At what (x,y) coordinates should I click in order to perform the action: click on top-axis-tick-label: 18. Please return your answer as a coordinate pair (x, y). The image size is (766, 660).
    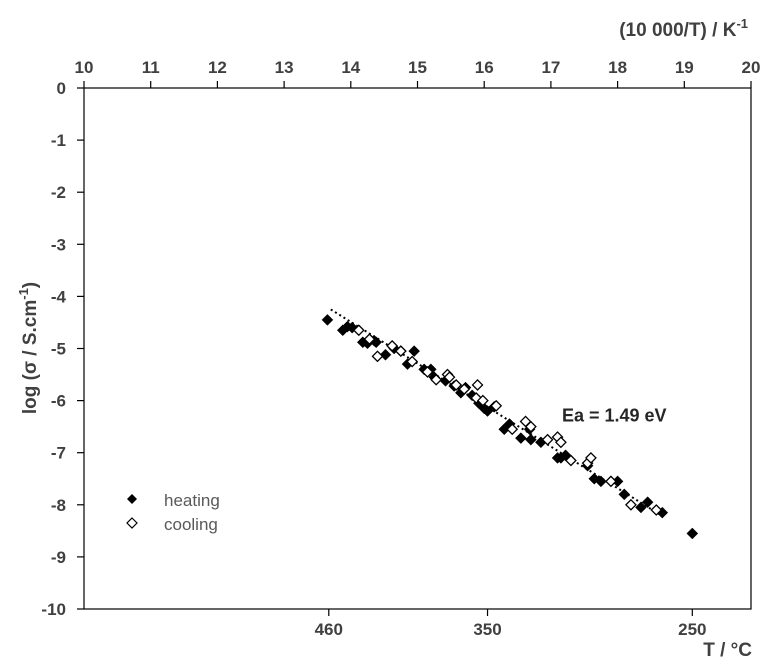
    Looking at the image, I should click on (617, 67).